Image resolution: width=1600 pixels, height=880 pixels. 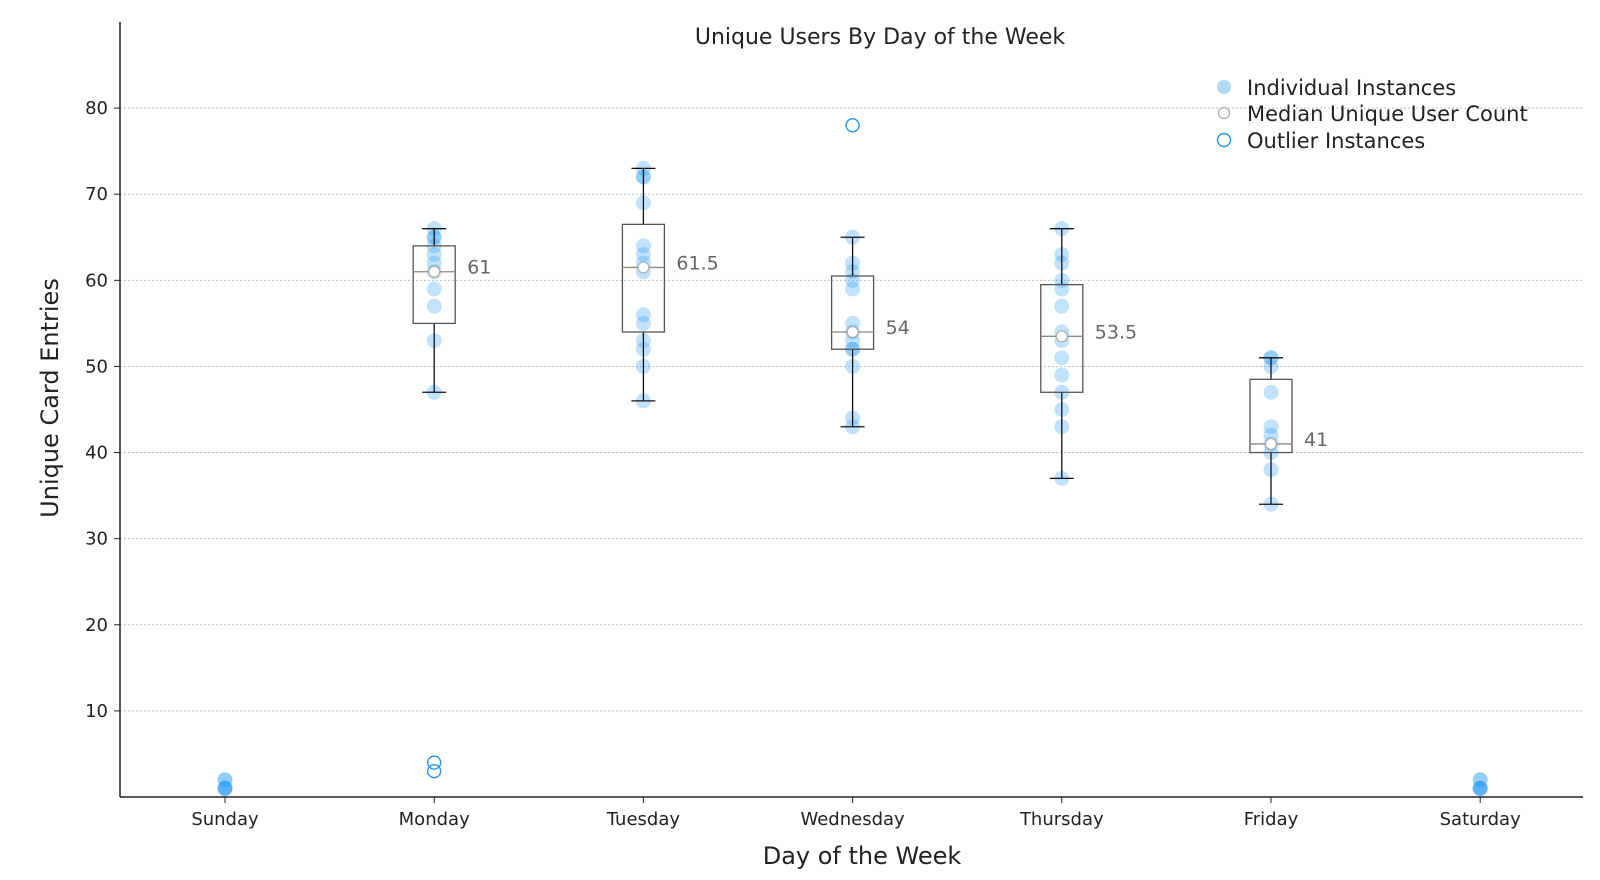 I want to click on series-sunday, so click(x=225, y=784).